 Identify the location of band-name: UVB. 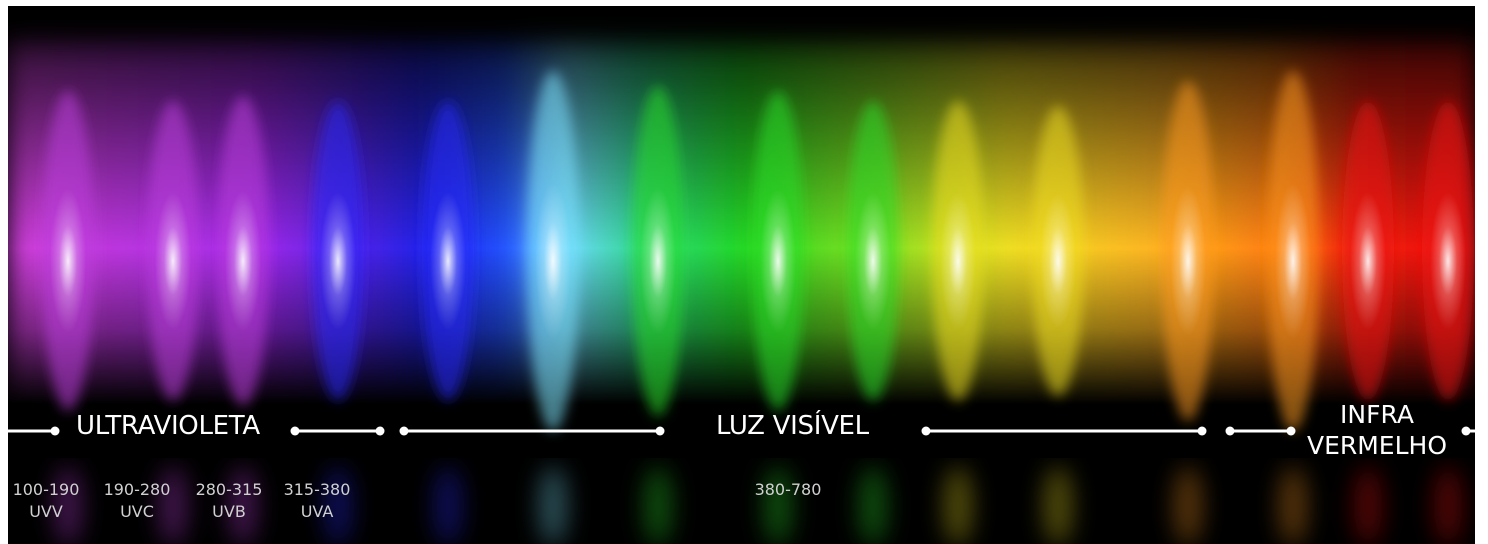
(229, 511).